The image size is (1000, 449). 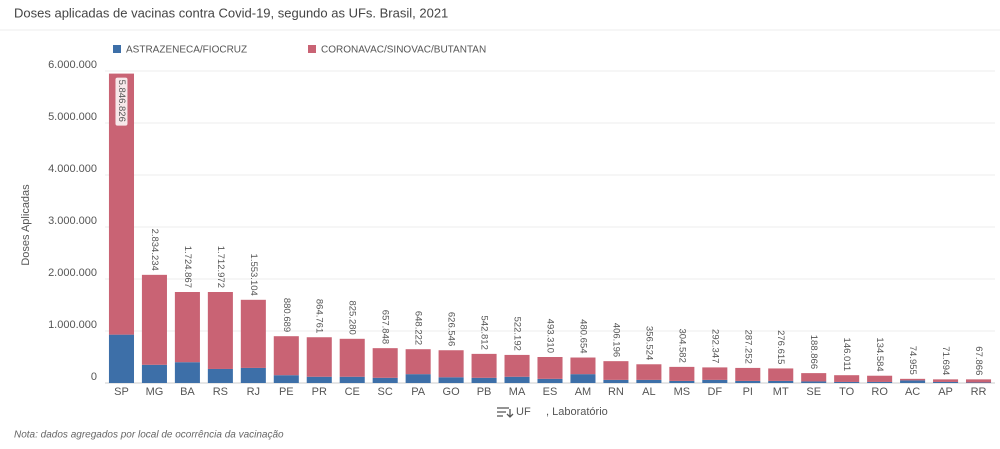 What do you see at coordinates (352, 317) in the screenshot?
I see `value-label: 825.280` at bounding box center [352, 317].